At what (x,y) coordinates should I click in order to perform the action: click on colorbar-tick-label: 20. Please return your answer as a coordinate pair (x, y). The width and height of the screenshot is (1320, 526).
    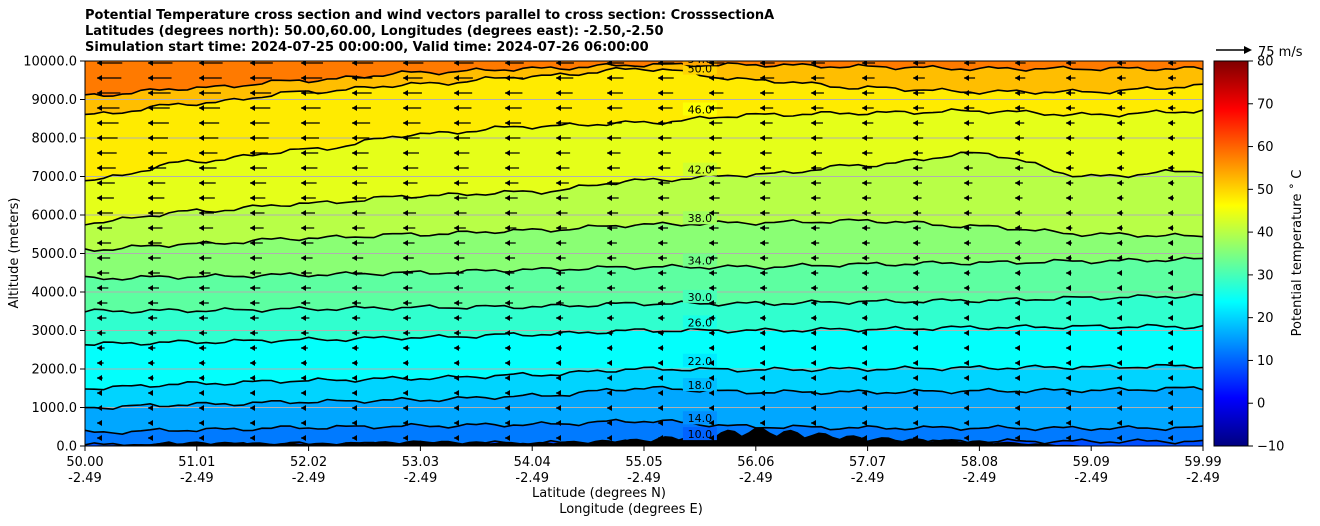
    Looking at the image, I should click on (1265, 318).